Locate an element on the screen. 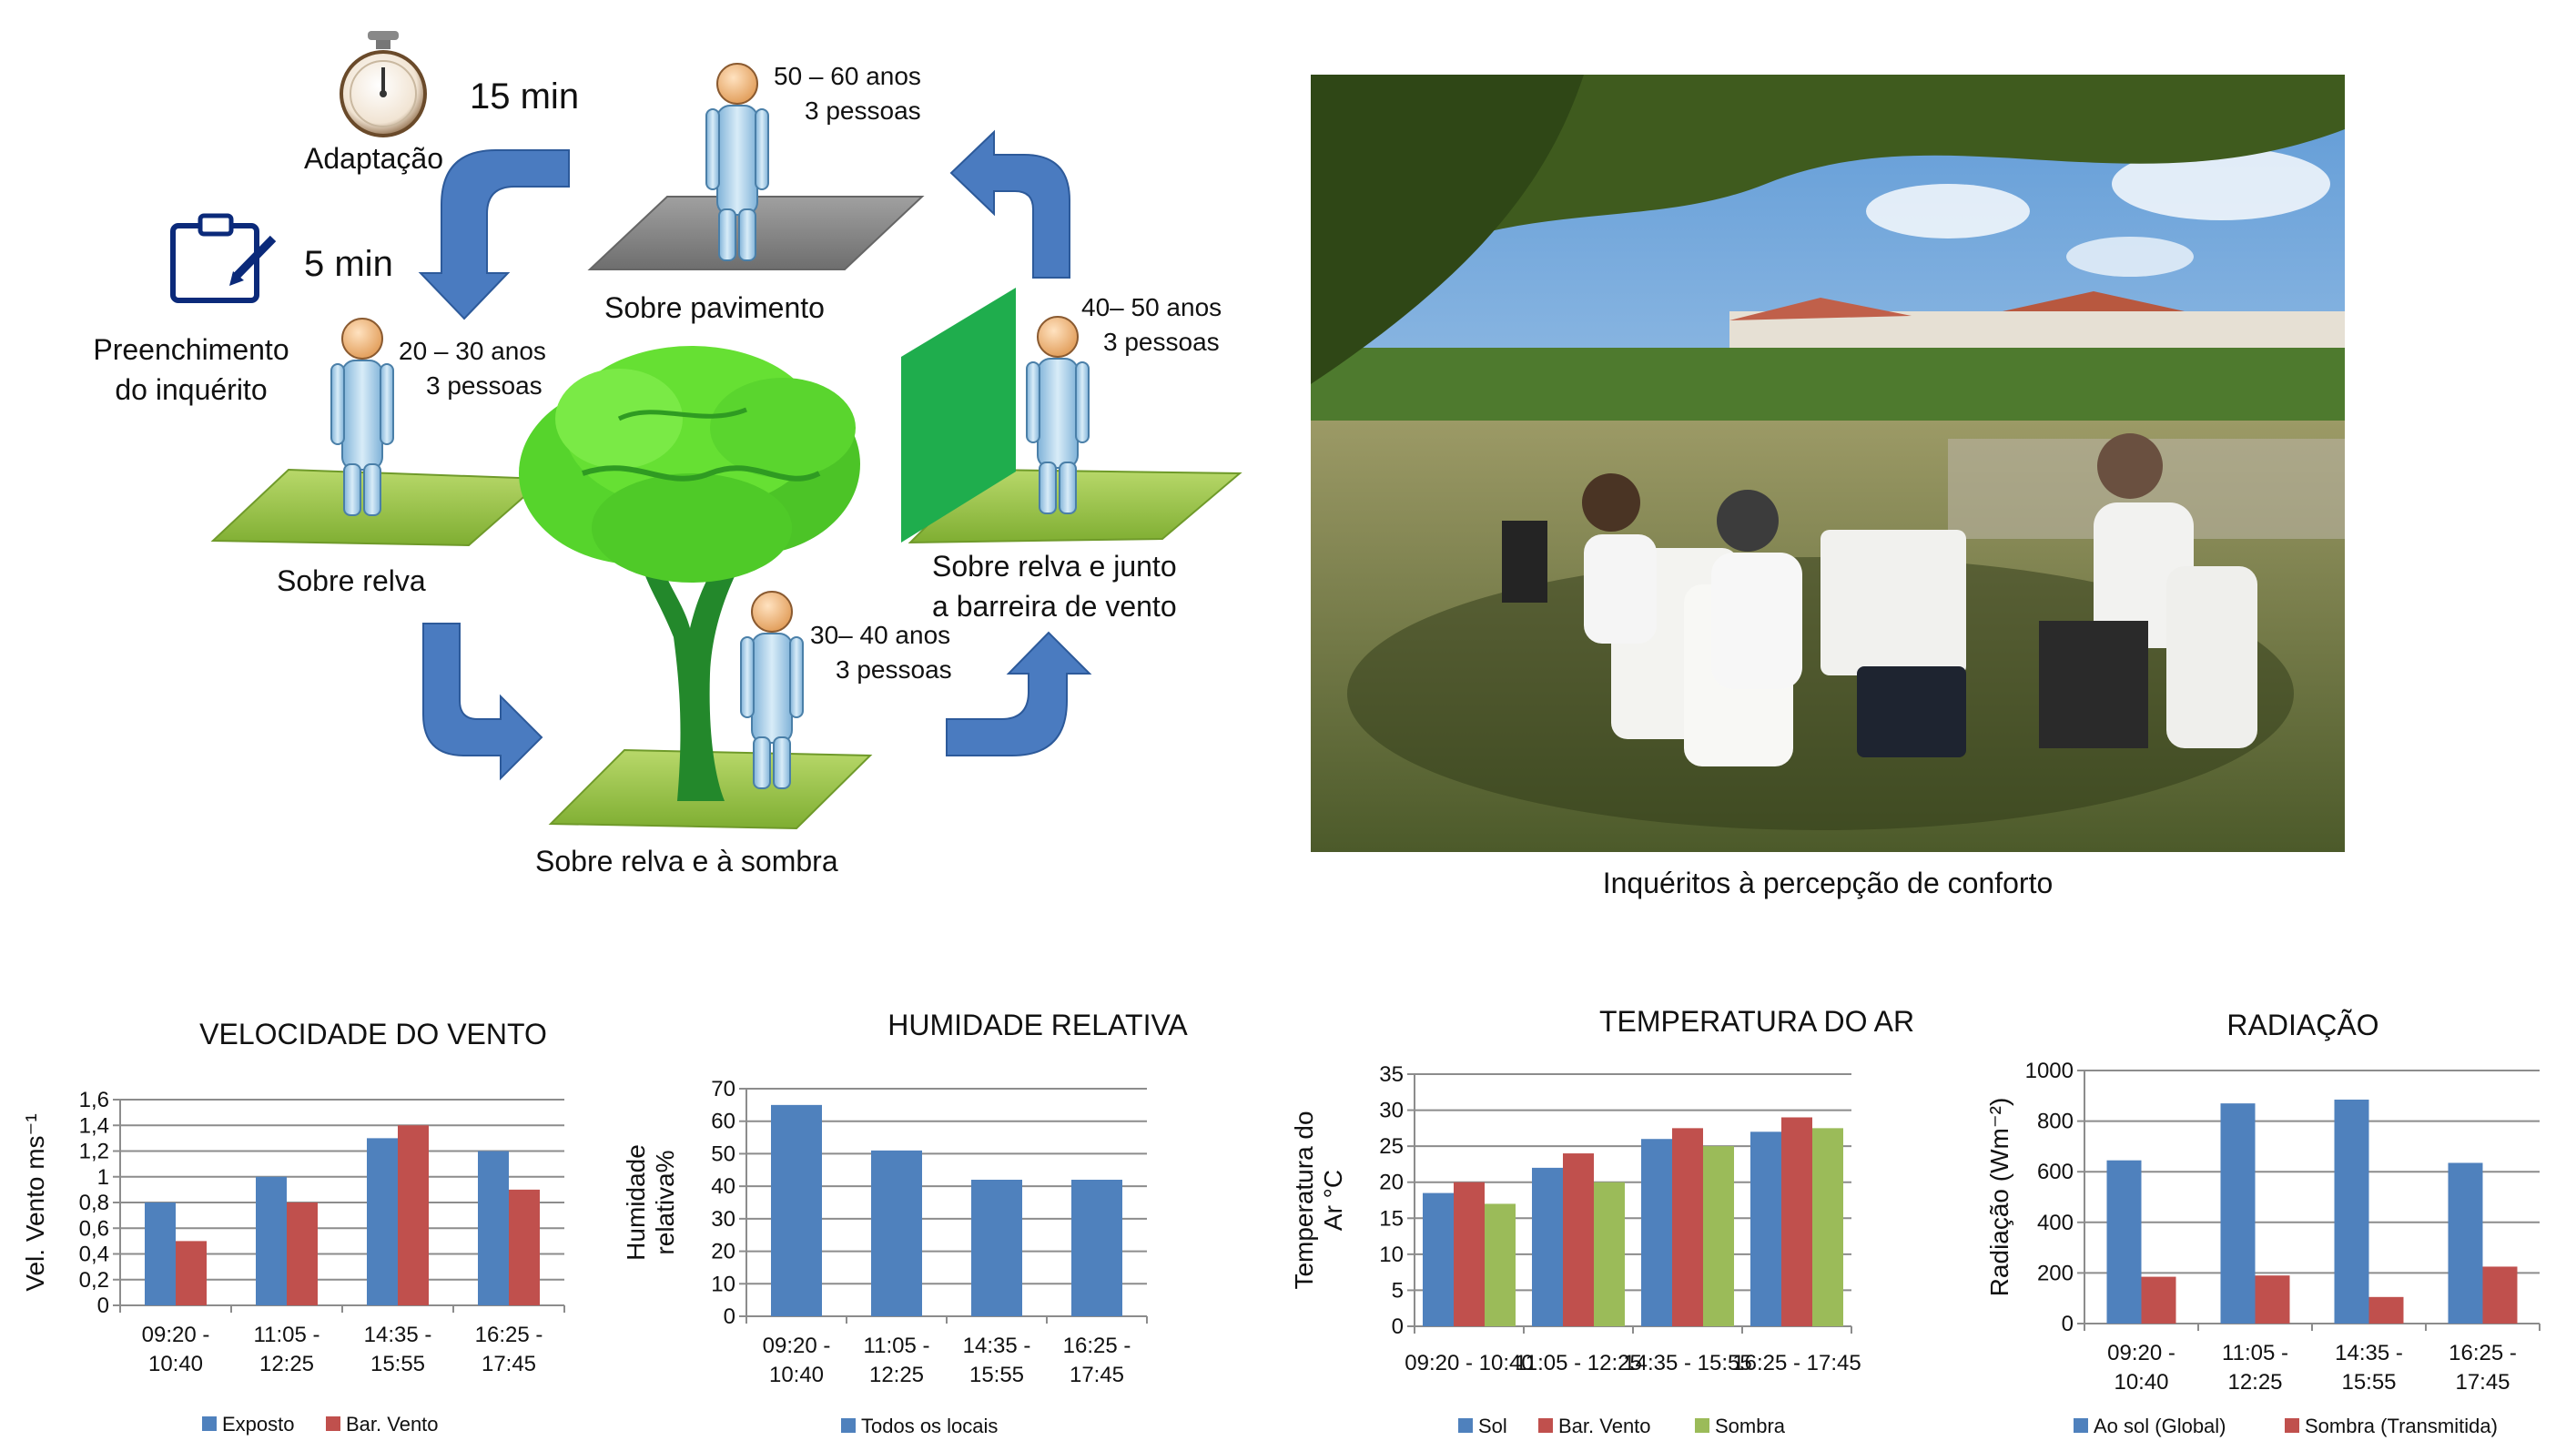  person-shade is located at coordinates (772, 690).